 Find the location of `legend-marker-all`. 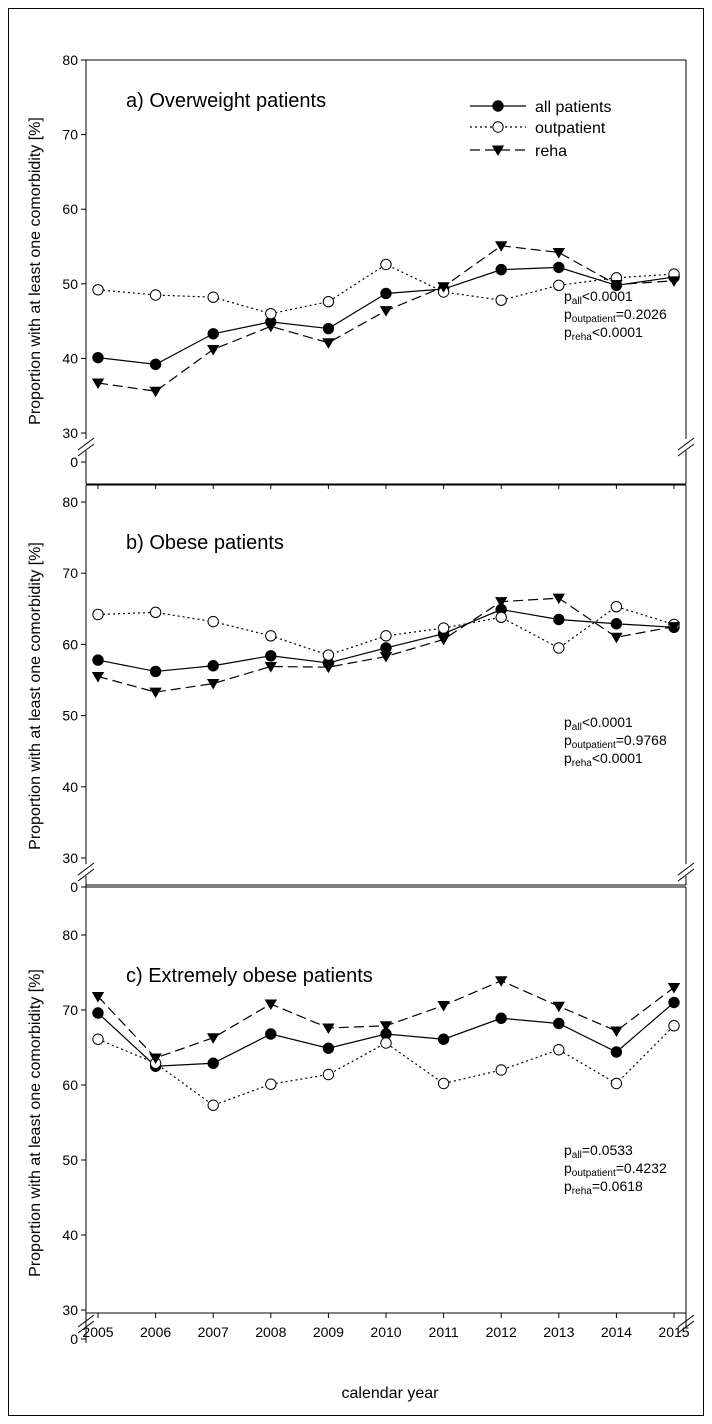

legend-marker-all is located at coordinates (498, 106).